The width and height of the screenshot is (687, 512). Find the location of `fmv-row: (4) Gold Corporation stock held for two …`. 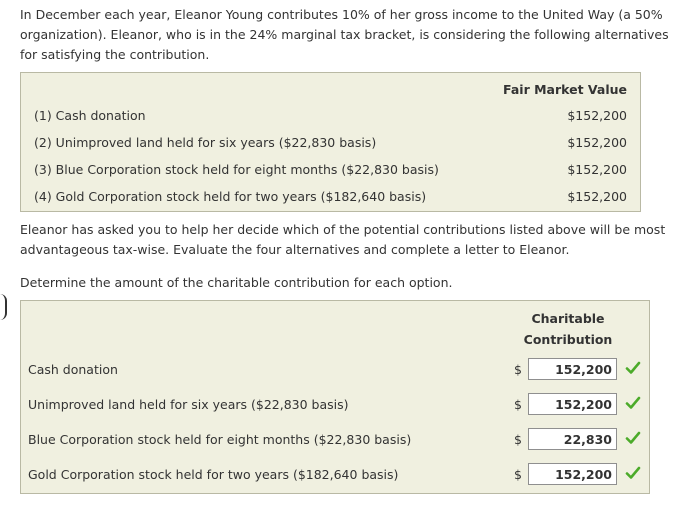

fmv-row: (4) Gold Corporation stock held for two … is located at coordinates (330, 197).